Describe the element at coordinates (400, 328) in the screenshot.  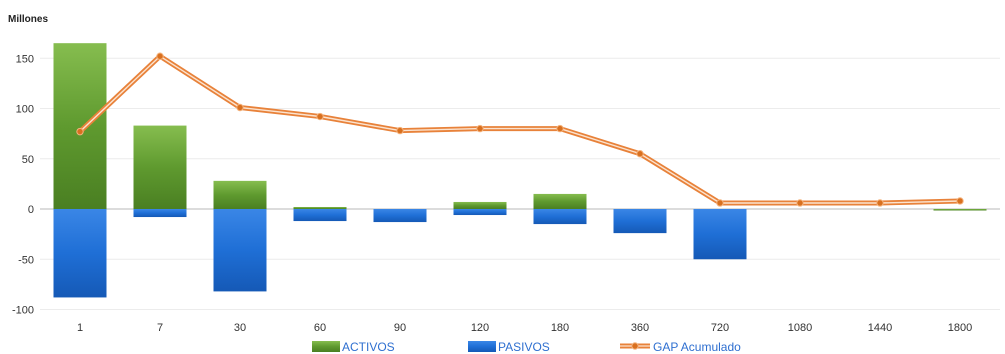
I see `x-tick-label: 90` at that location.